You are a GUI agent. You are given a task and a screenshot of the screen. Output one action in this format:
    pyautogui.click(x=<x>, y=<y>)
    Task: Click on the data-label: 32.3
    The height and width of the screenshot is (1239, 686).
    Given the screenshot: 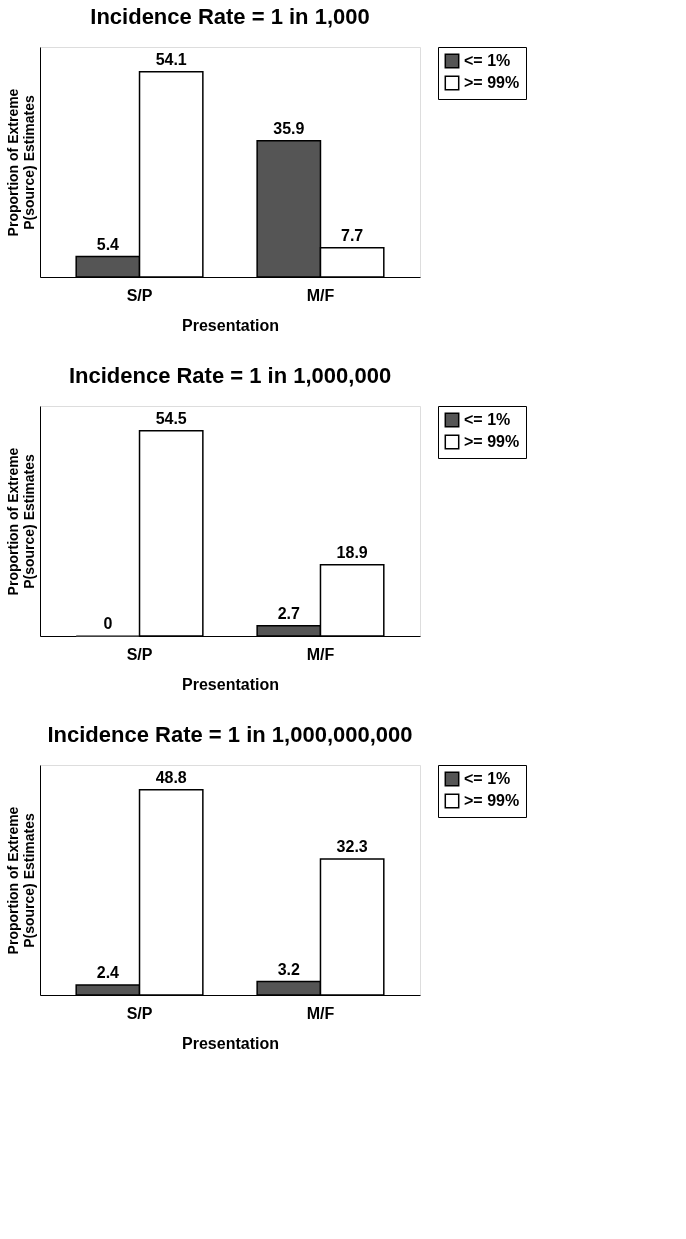 What is the action you would take?
    pyautogui.click(x=352, y=847)
    